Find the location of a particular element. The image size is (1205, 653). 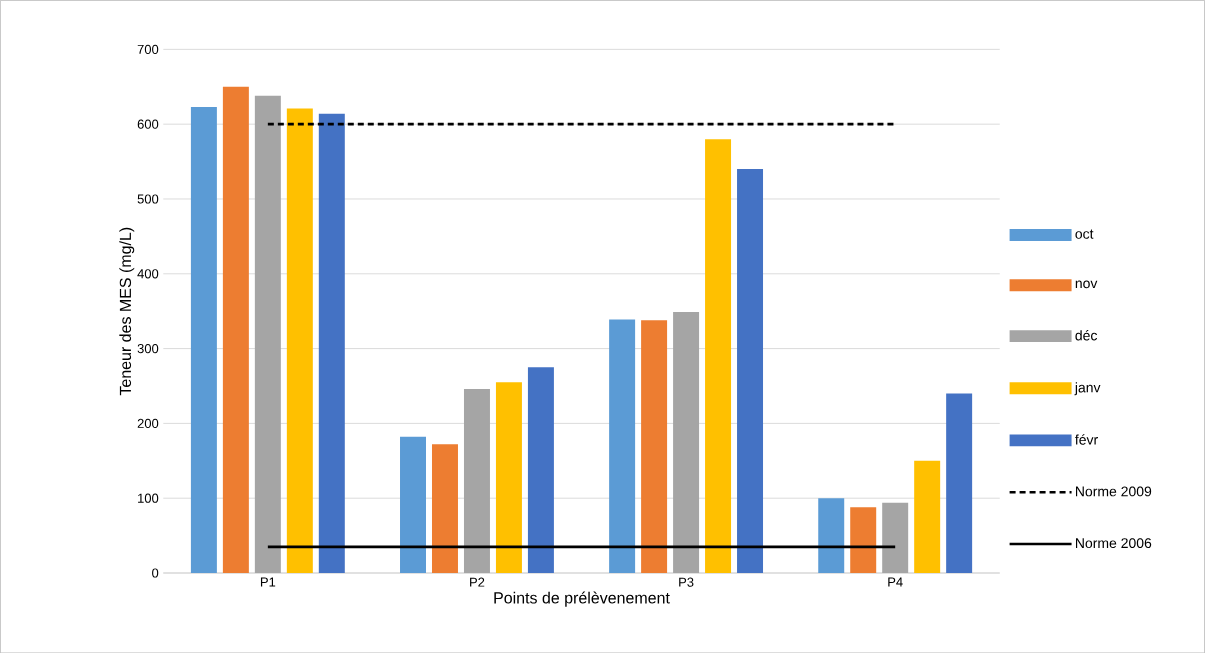

y-tick-label: 700 is located at coordinates (148, 49).